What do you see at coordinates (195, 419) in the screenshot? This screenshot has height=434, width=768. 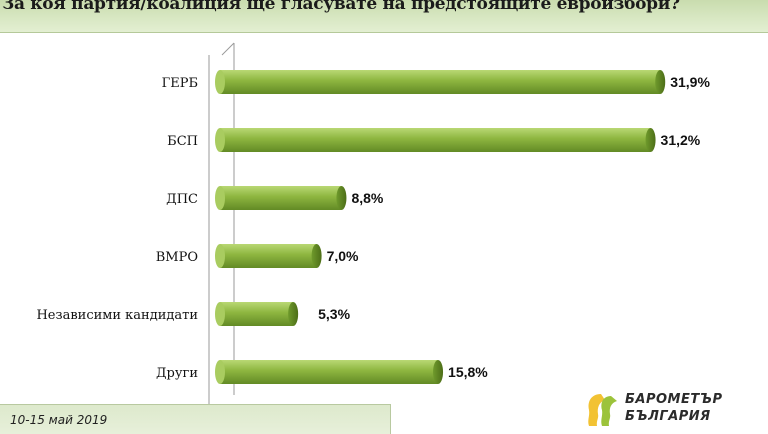 I see `survey-date-box: 10-15 май 2019` at bounding box center [195, 419].